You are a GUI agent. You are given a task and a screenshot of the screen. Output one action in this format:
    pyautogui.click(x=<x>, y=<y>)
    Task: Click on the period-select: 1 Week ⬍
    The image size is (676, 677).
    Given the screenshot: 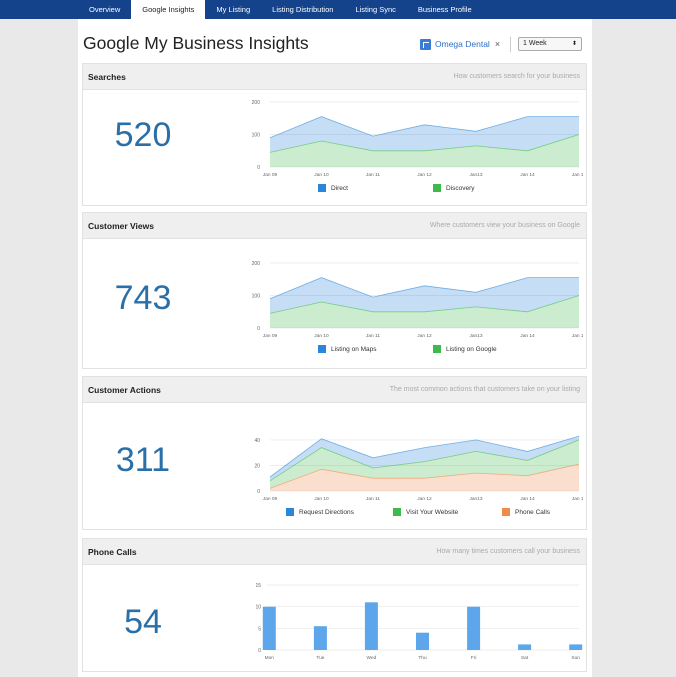 What is the action you would take?
    pyautogui.click(x=550, y=44)
    